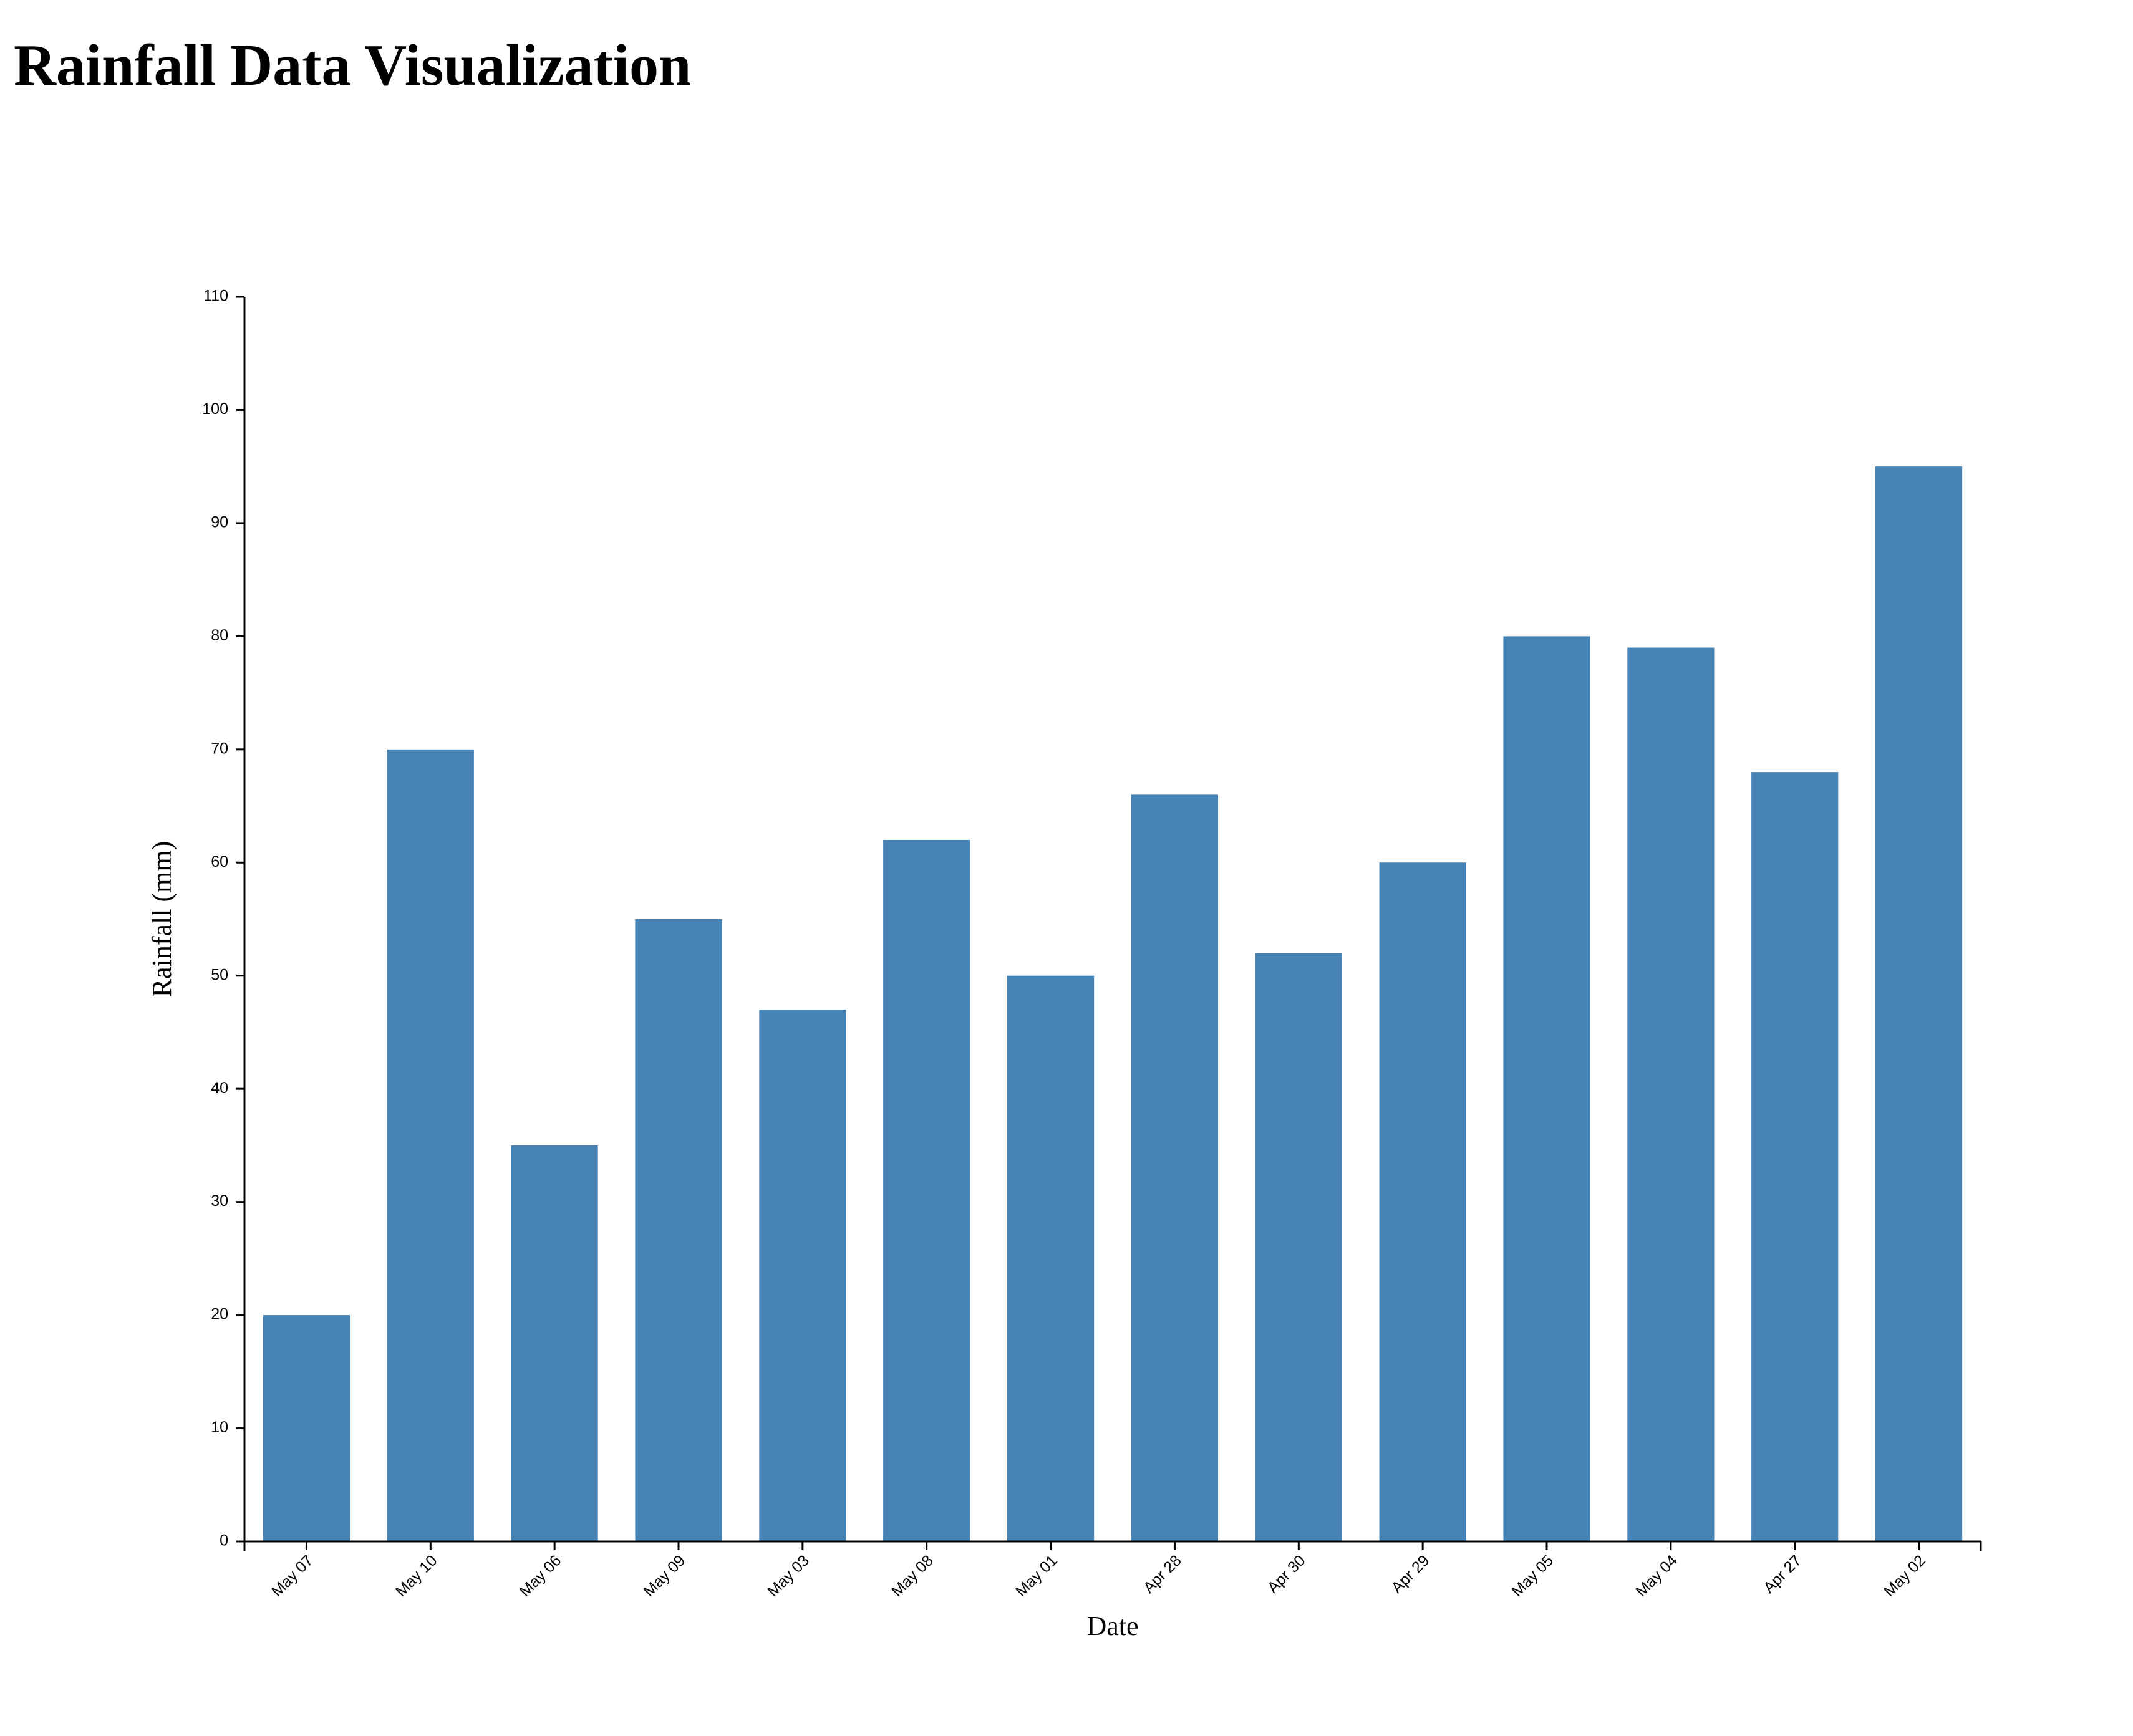  What do you see at coordinates (220, 748) in the screenshot?
I see `y-tick-label: 70` at bounding box center [220, 748].